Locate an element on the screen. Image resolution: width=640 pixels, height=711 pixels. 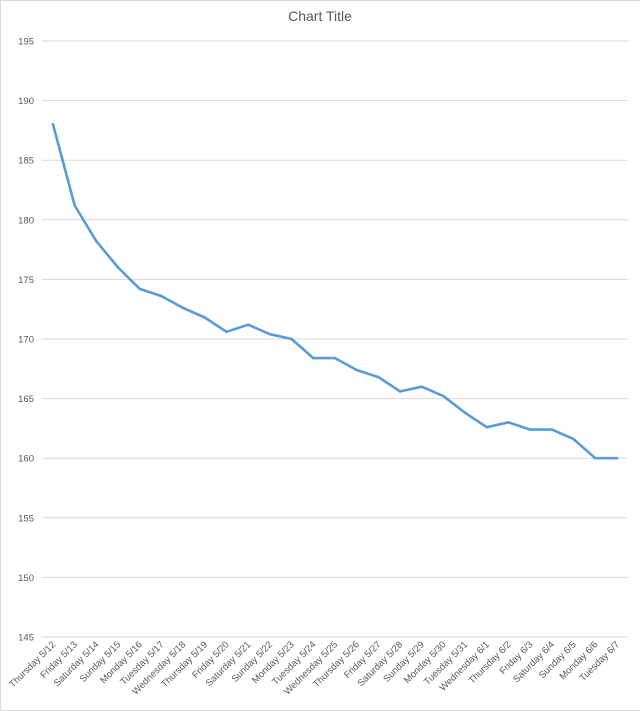
y-tick-label: 160 is located at coordinates (26, 459).